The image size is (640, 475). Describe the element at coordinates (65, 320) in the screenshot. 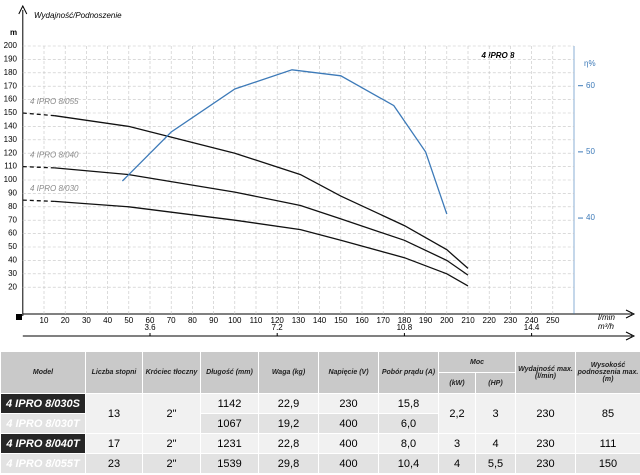

I see `x-tick-label: 20` at that location.